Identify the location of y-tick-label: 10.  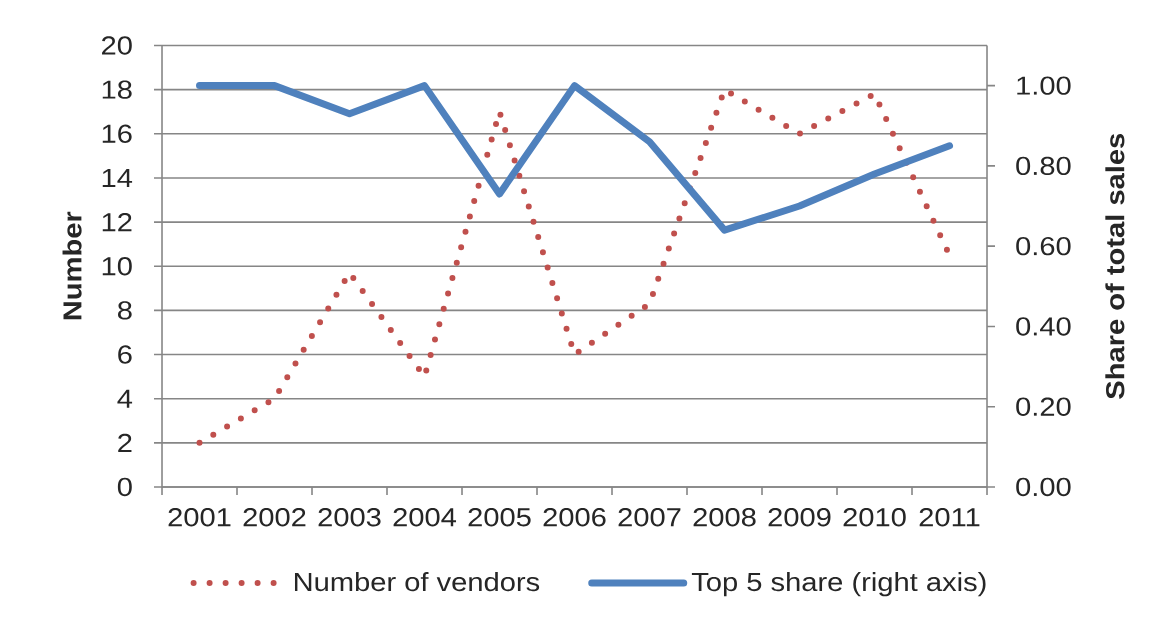
(117, 266).